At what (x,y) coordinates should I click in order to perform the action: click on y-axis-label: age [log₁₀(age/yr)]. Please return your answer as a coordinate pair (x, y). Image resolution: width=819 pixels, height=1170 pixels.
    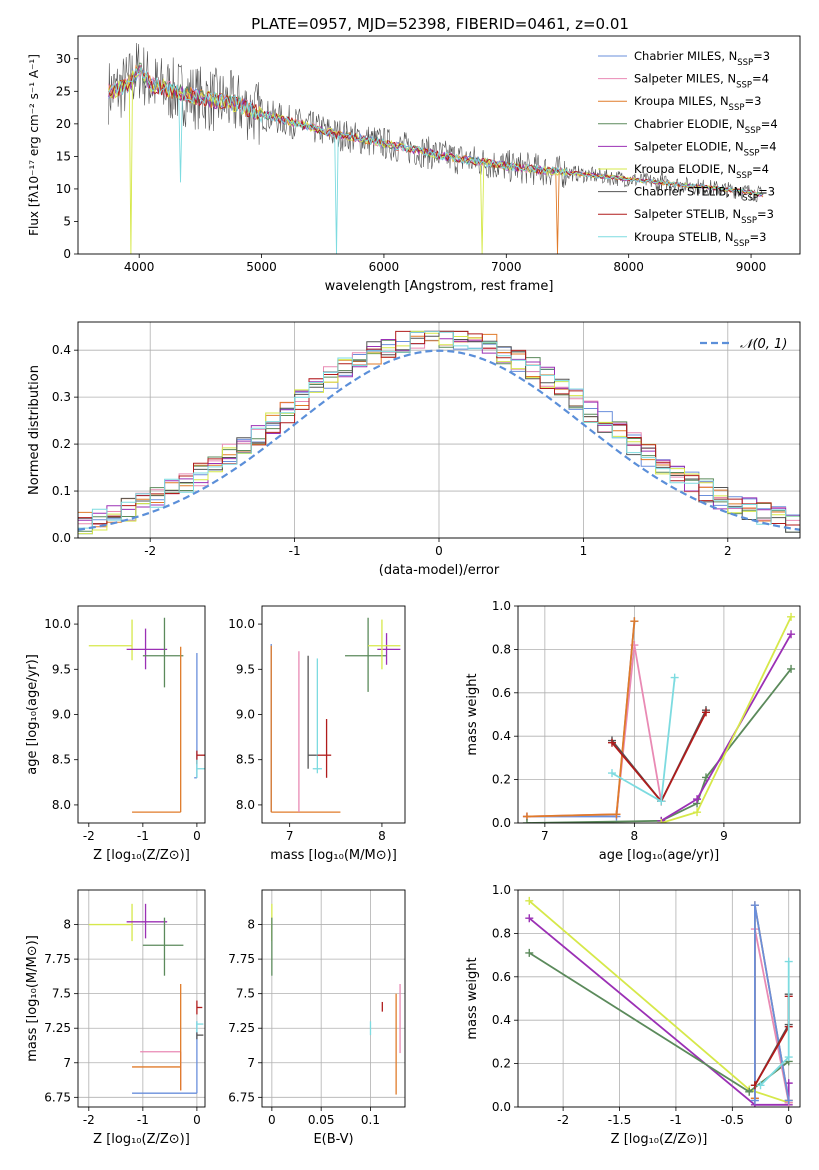
    Looking at the image, I should click on (32, 714).